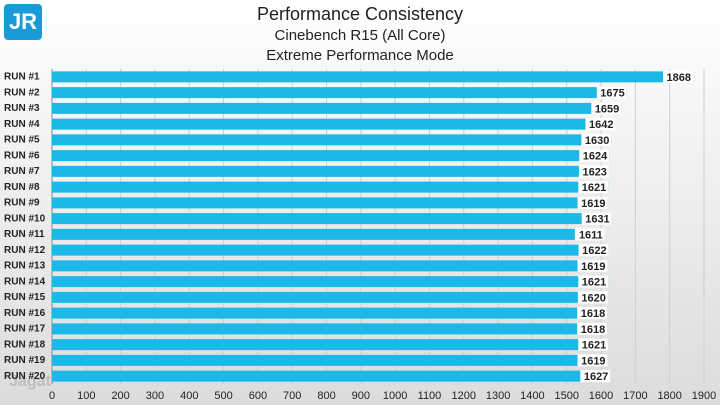 This screenshot has width=720, height=405. I want to click on y-tick-label: RUN #10, so click(25, 218).